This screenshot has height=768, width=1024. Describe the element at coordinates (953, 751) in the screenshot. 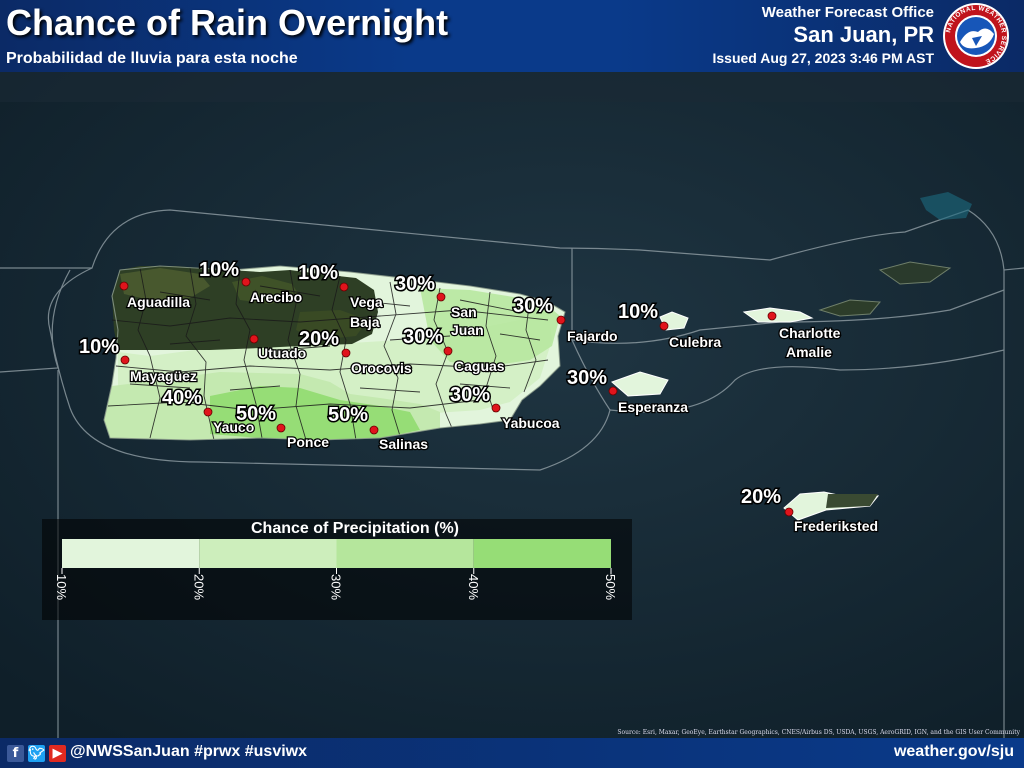

I see `website-link: weather.gov/sju` at that location.